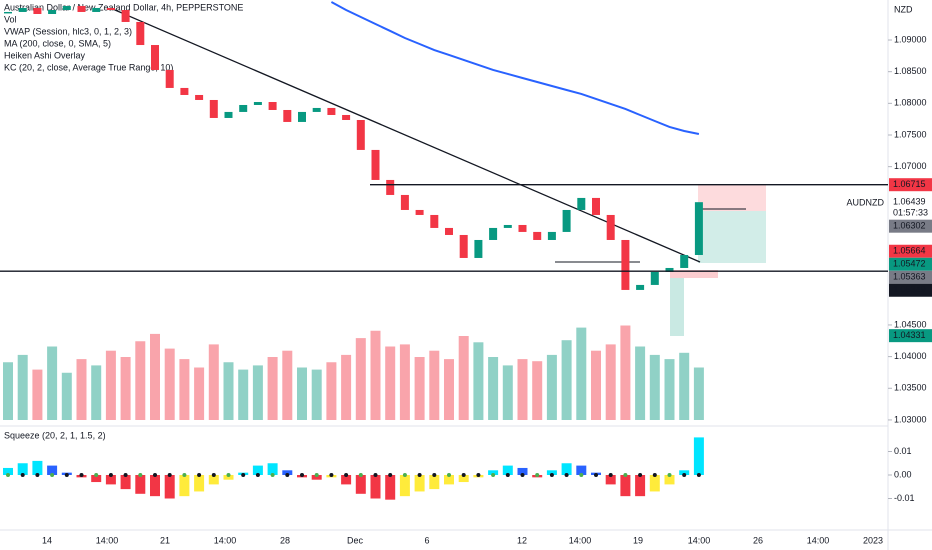 Image resolution: width=932 pixels, height=550 pixels. I want to click on ma-line, so click(515, 68).